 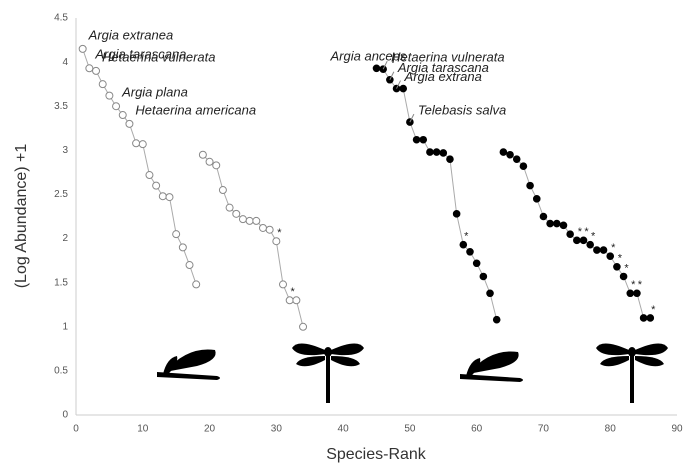 What do you see at coordinates (462, 110) in the screenshot?
I see `species-label: Telebasis salva` at bounding box center [462, 110].